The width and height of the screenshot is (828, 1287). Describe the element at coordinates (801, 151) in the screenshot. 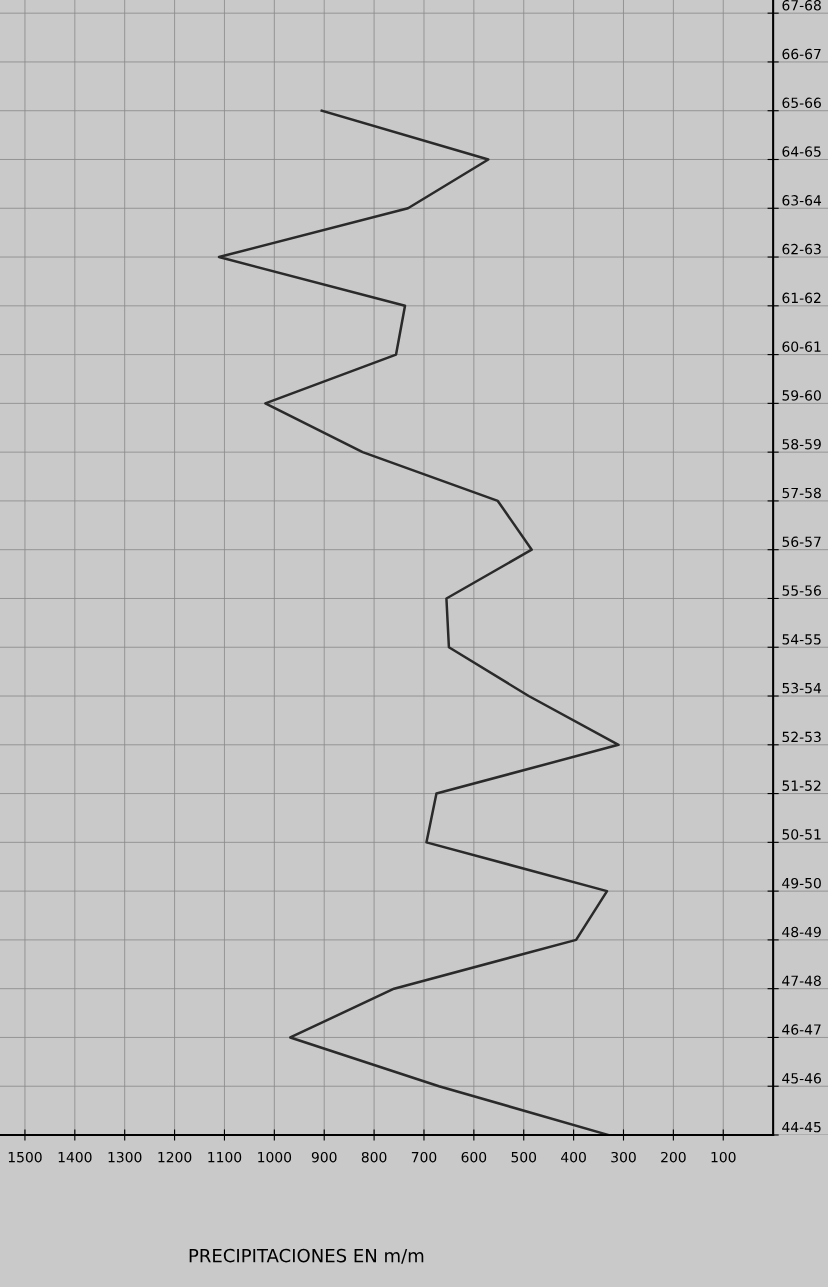

I see `y-tick-label: 64-65` at that location.